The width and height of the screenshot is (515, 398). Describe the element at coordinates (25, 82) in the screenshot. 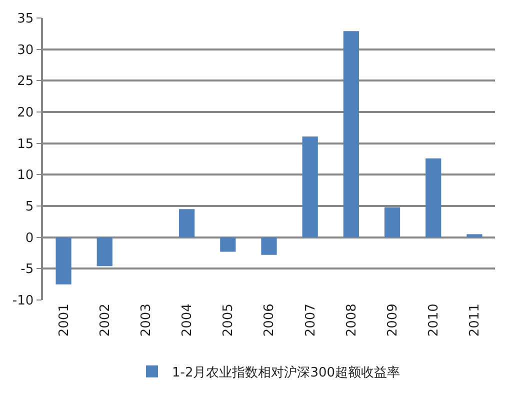

I see `y-tick-label: 25` at that location.